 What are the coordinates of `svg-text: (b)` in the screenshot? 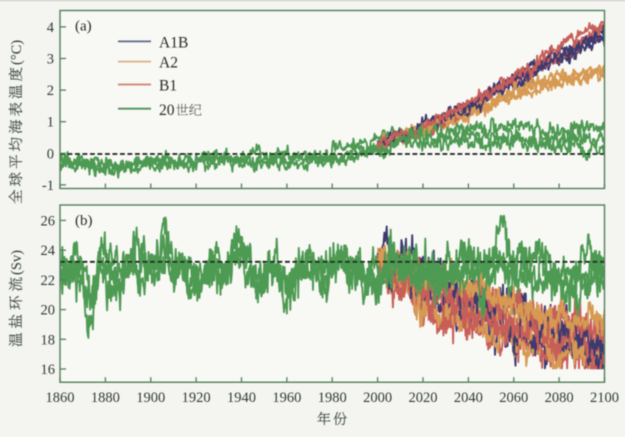 It's located at (84, 221).